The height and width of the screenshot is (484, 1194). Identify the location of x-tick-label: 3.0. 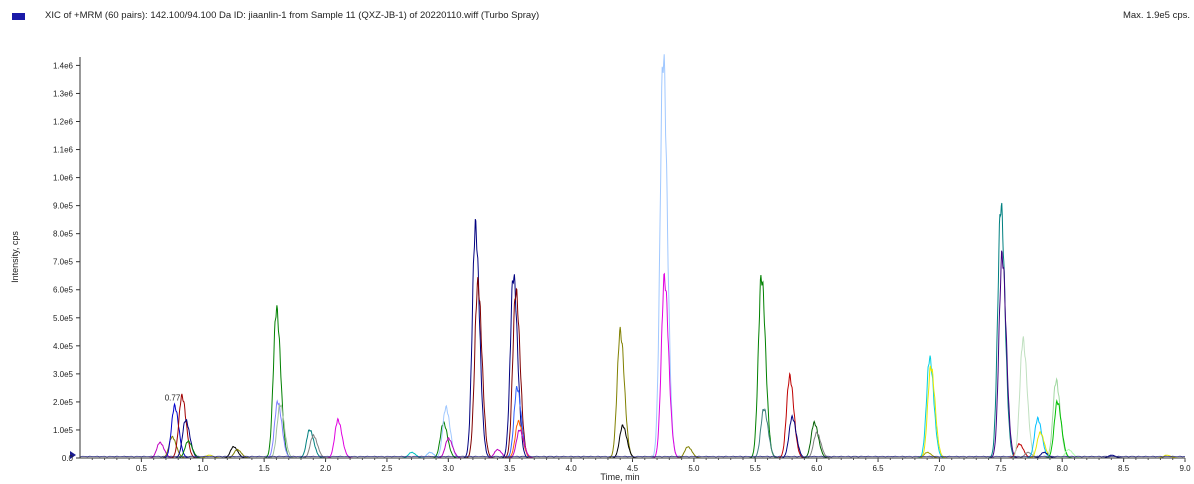
(449, 468).